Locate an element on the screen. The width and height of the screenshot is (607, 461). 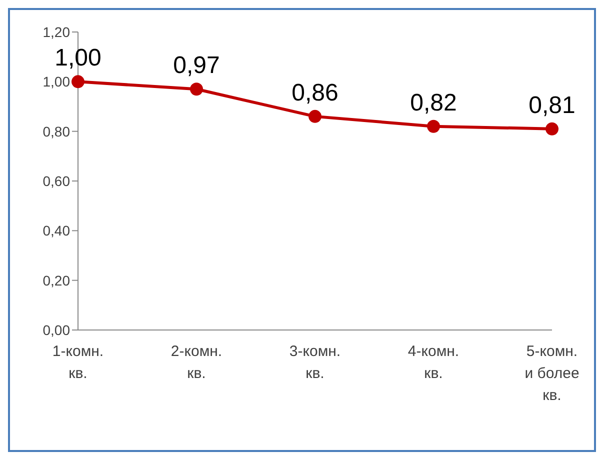
x-tick-label: 5-комн. и более кв. is located at coordinates (552, 373).